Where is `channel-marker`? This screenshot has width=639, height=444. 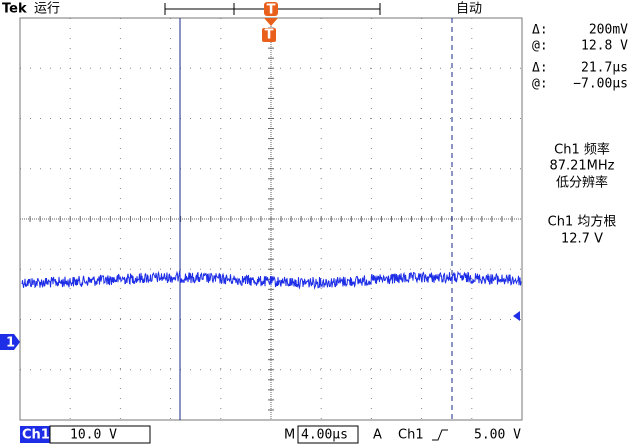
channel-marker is located at coordinates (10, 342).